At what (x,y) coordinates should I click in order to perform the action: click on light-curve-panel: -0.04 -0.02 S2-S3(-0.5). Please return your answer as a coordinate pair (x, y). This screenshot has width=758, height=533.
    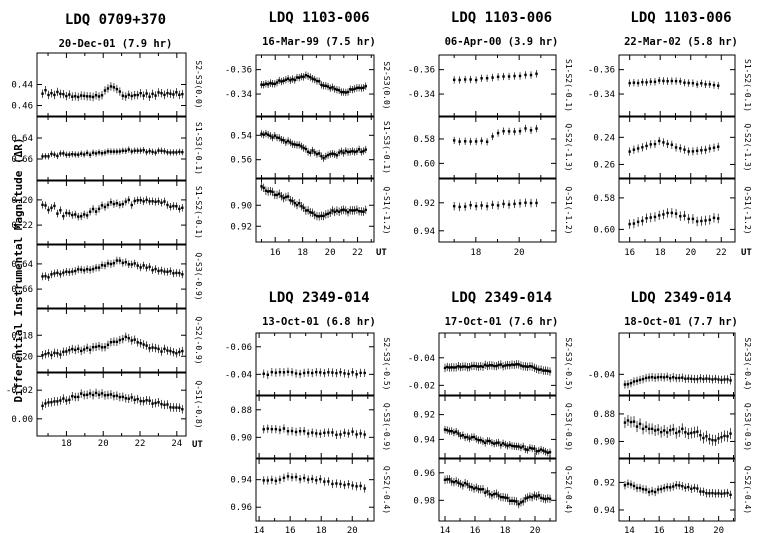
    Looking at the image, I should click on (490, 364).